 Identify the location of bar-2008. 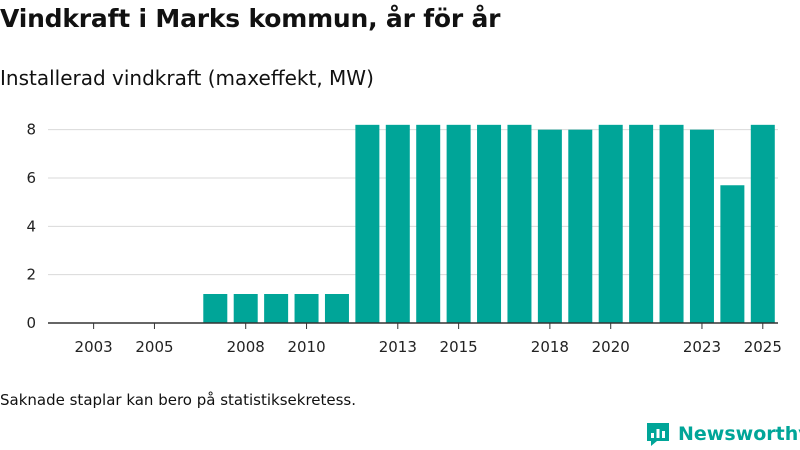
(245, 308).